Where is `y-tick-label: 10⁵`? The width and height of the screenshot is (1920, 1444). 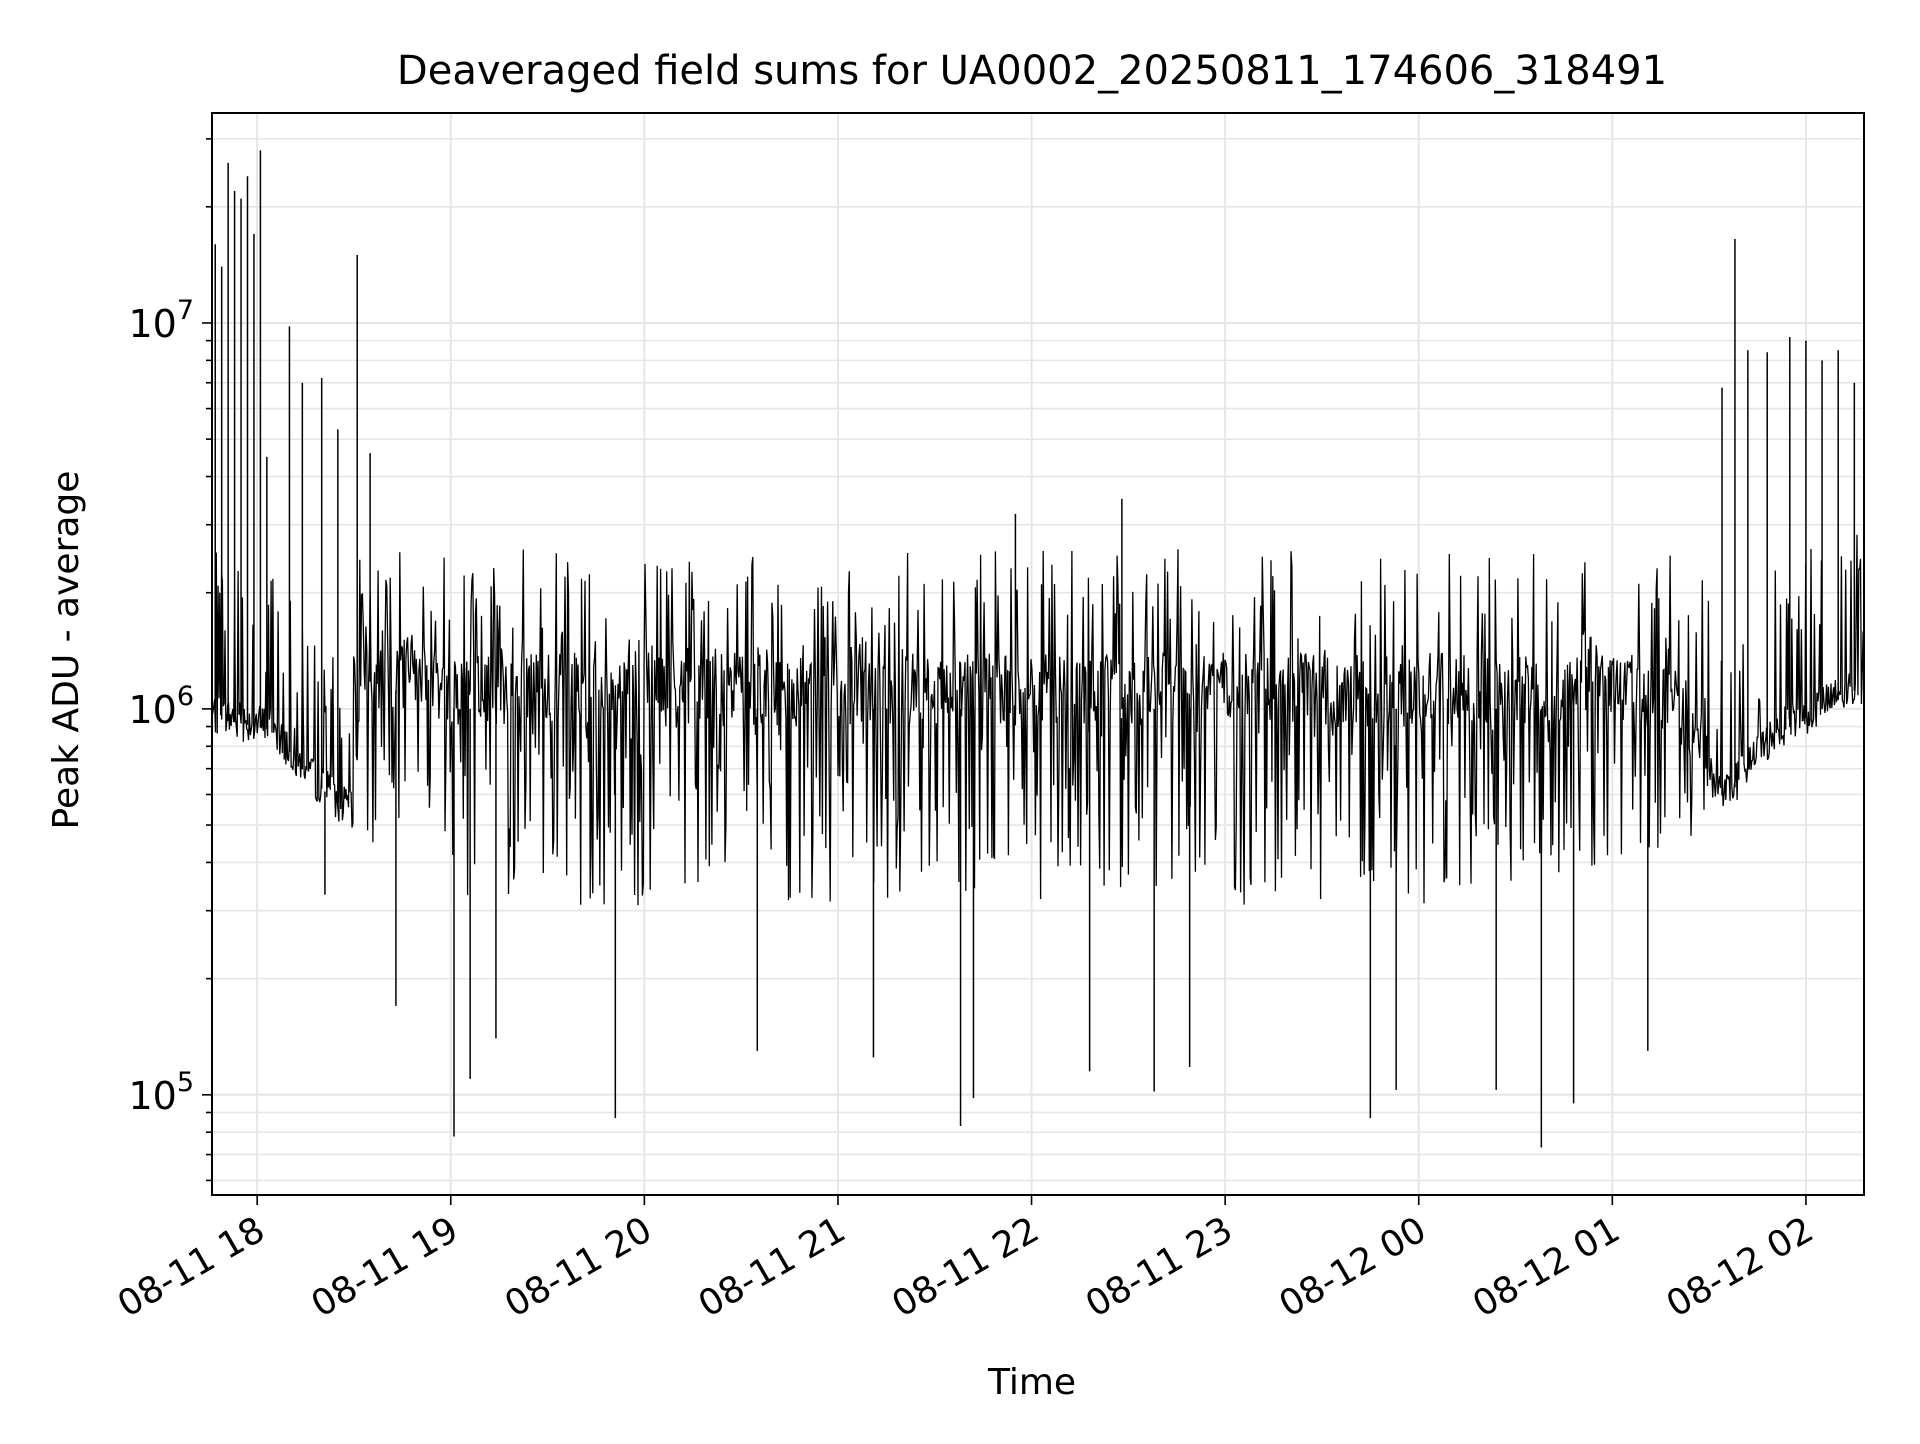 y-tick-label: 10⁵ is located at coordinates (161, 1092).